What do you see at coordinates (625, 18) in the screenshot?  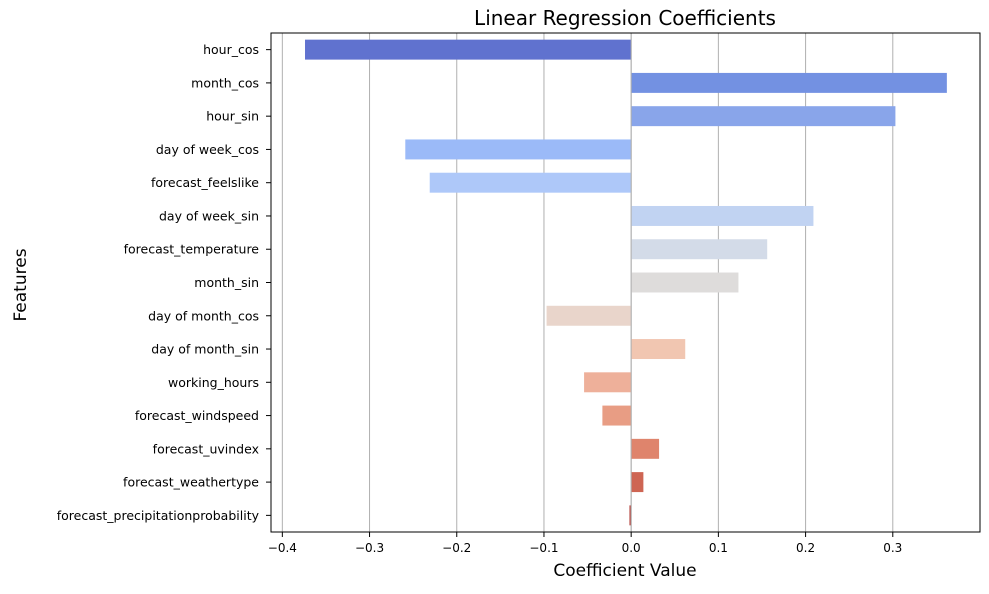 I see `chart-title: Linear Regression Coefficients` at bounding box center [625, 18].